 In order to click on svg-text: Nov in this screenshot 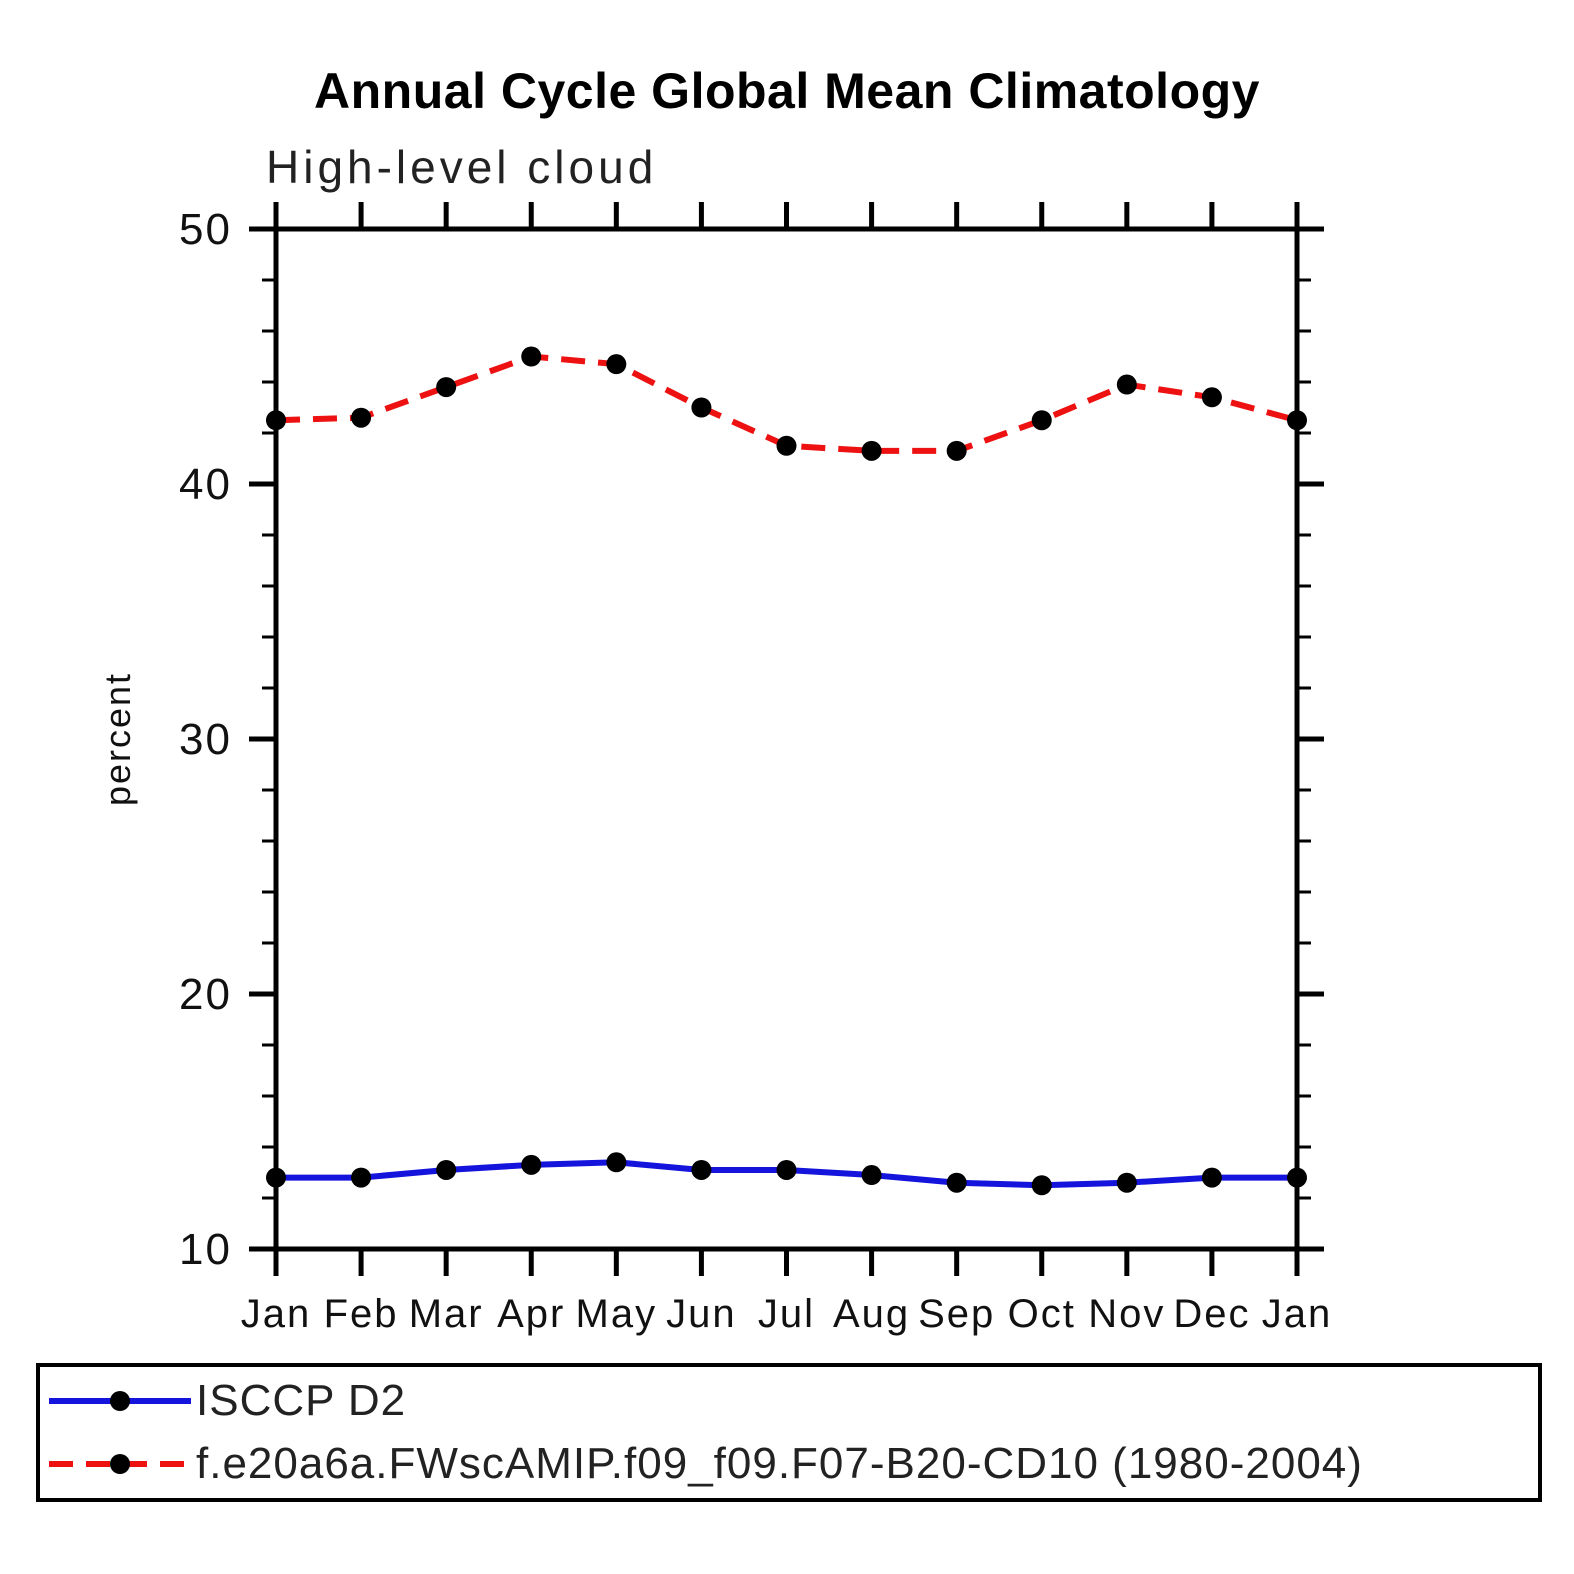, I will do `click(1126, 1314)`.